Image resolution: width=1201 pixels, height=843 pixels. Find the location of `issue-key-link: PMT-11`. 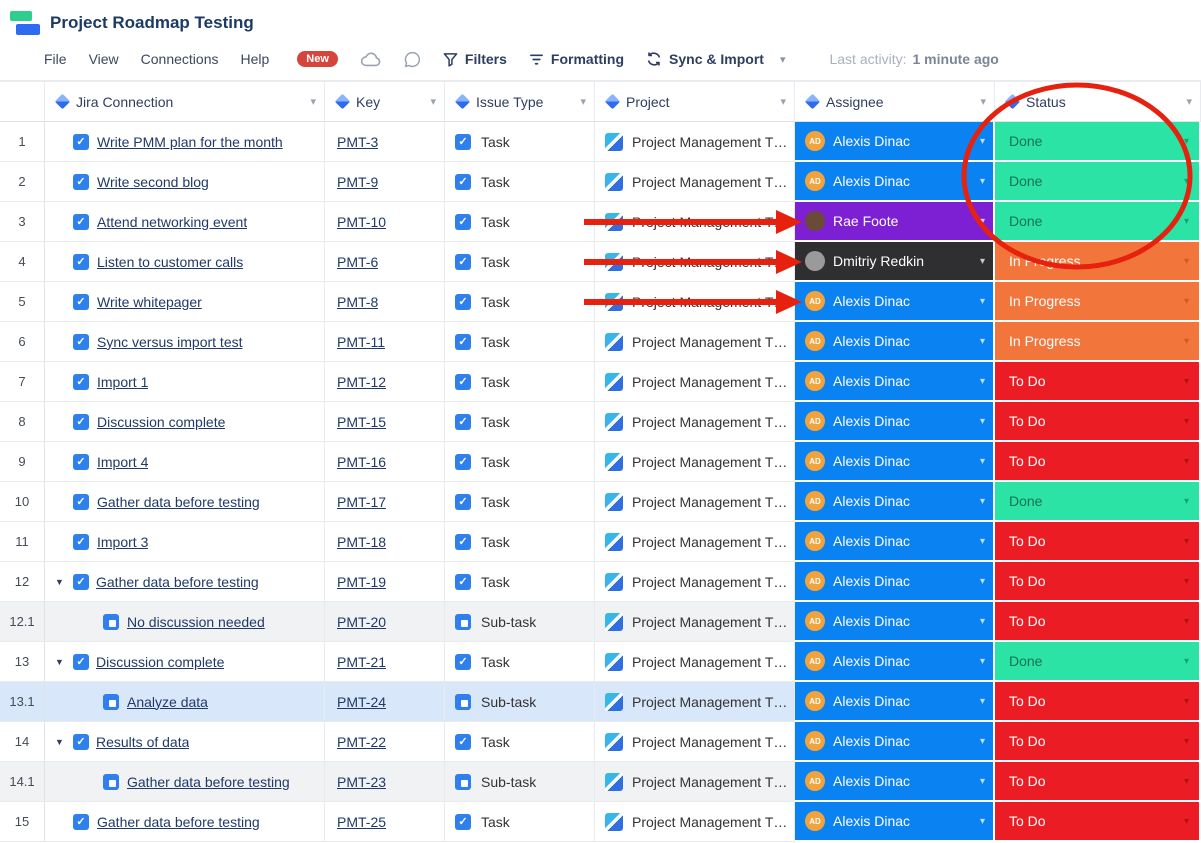

issue-key-link: PMT-11 is located at coordinates (361, 341).